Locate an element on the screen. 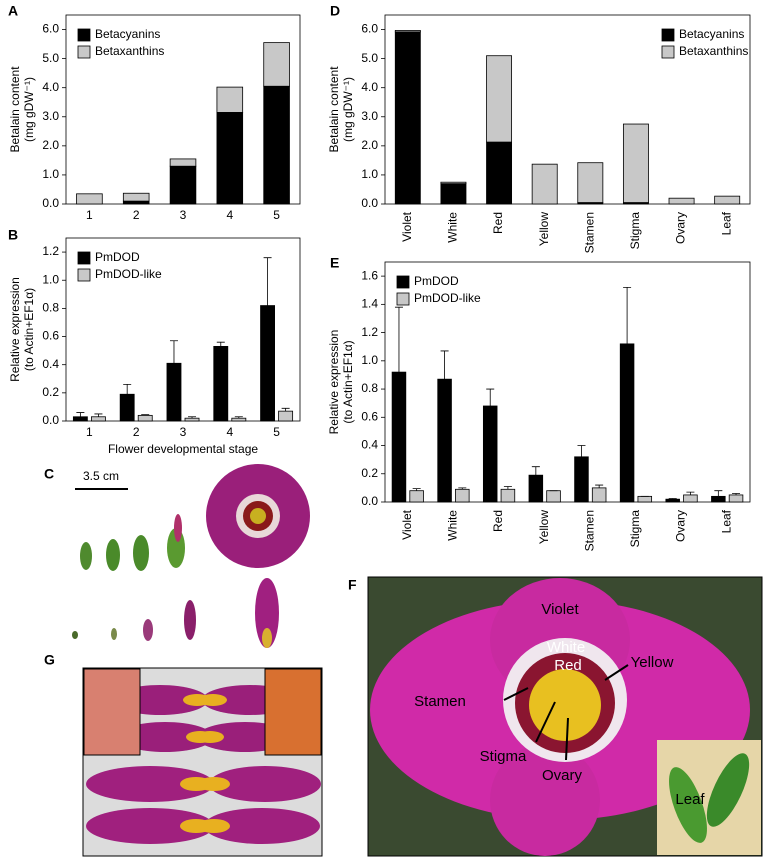 This screenshot has height=859, width=765. legend-label: Betacyanins is located at coordinates (711, 34).